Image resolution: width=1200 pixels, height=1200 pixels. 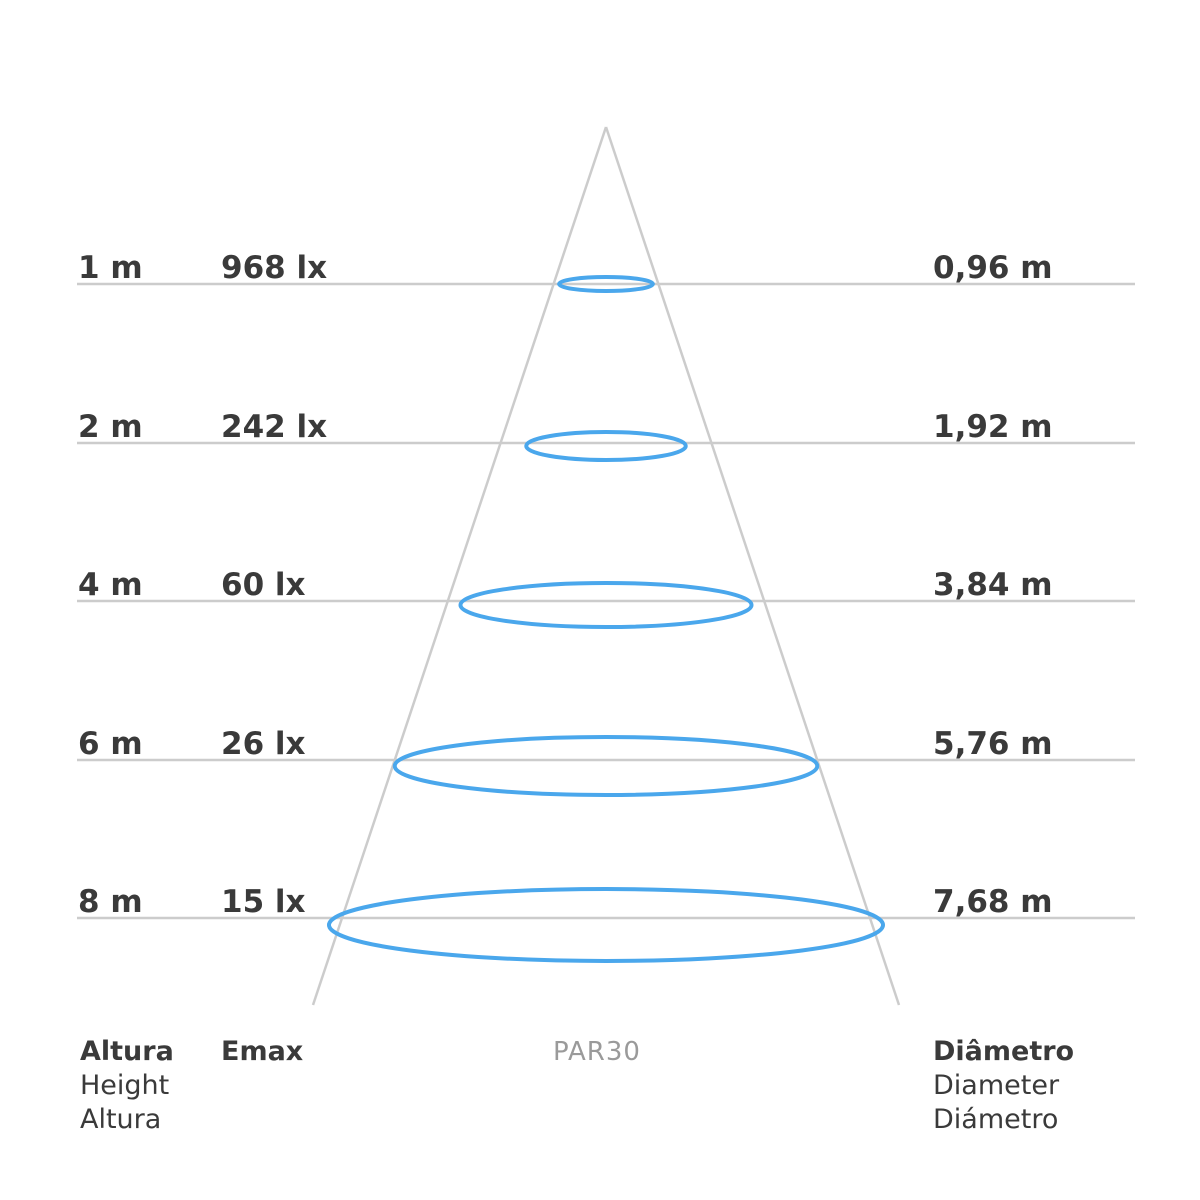 What do you see at coordinates (1004, 1051) in the screenshot?
I see `diameter-legend-title: Diâmetro` at bounding box center [1004, 1051].